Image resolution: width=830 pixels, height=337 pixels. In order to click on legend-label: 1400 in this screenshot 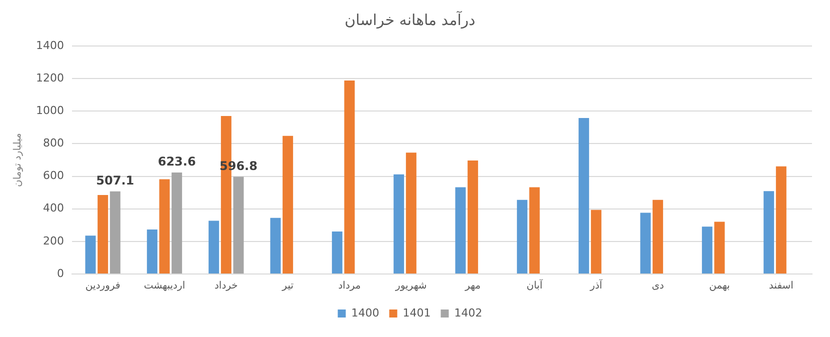, I will do `click(365, 313)`.